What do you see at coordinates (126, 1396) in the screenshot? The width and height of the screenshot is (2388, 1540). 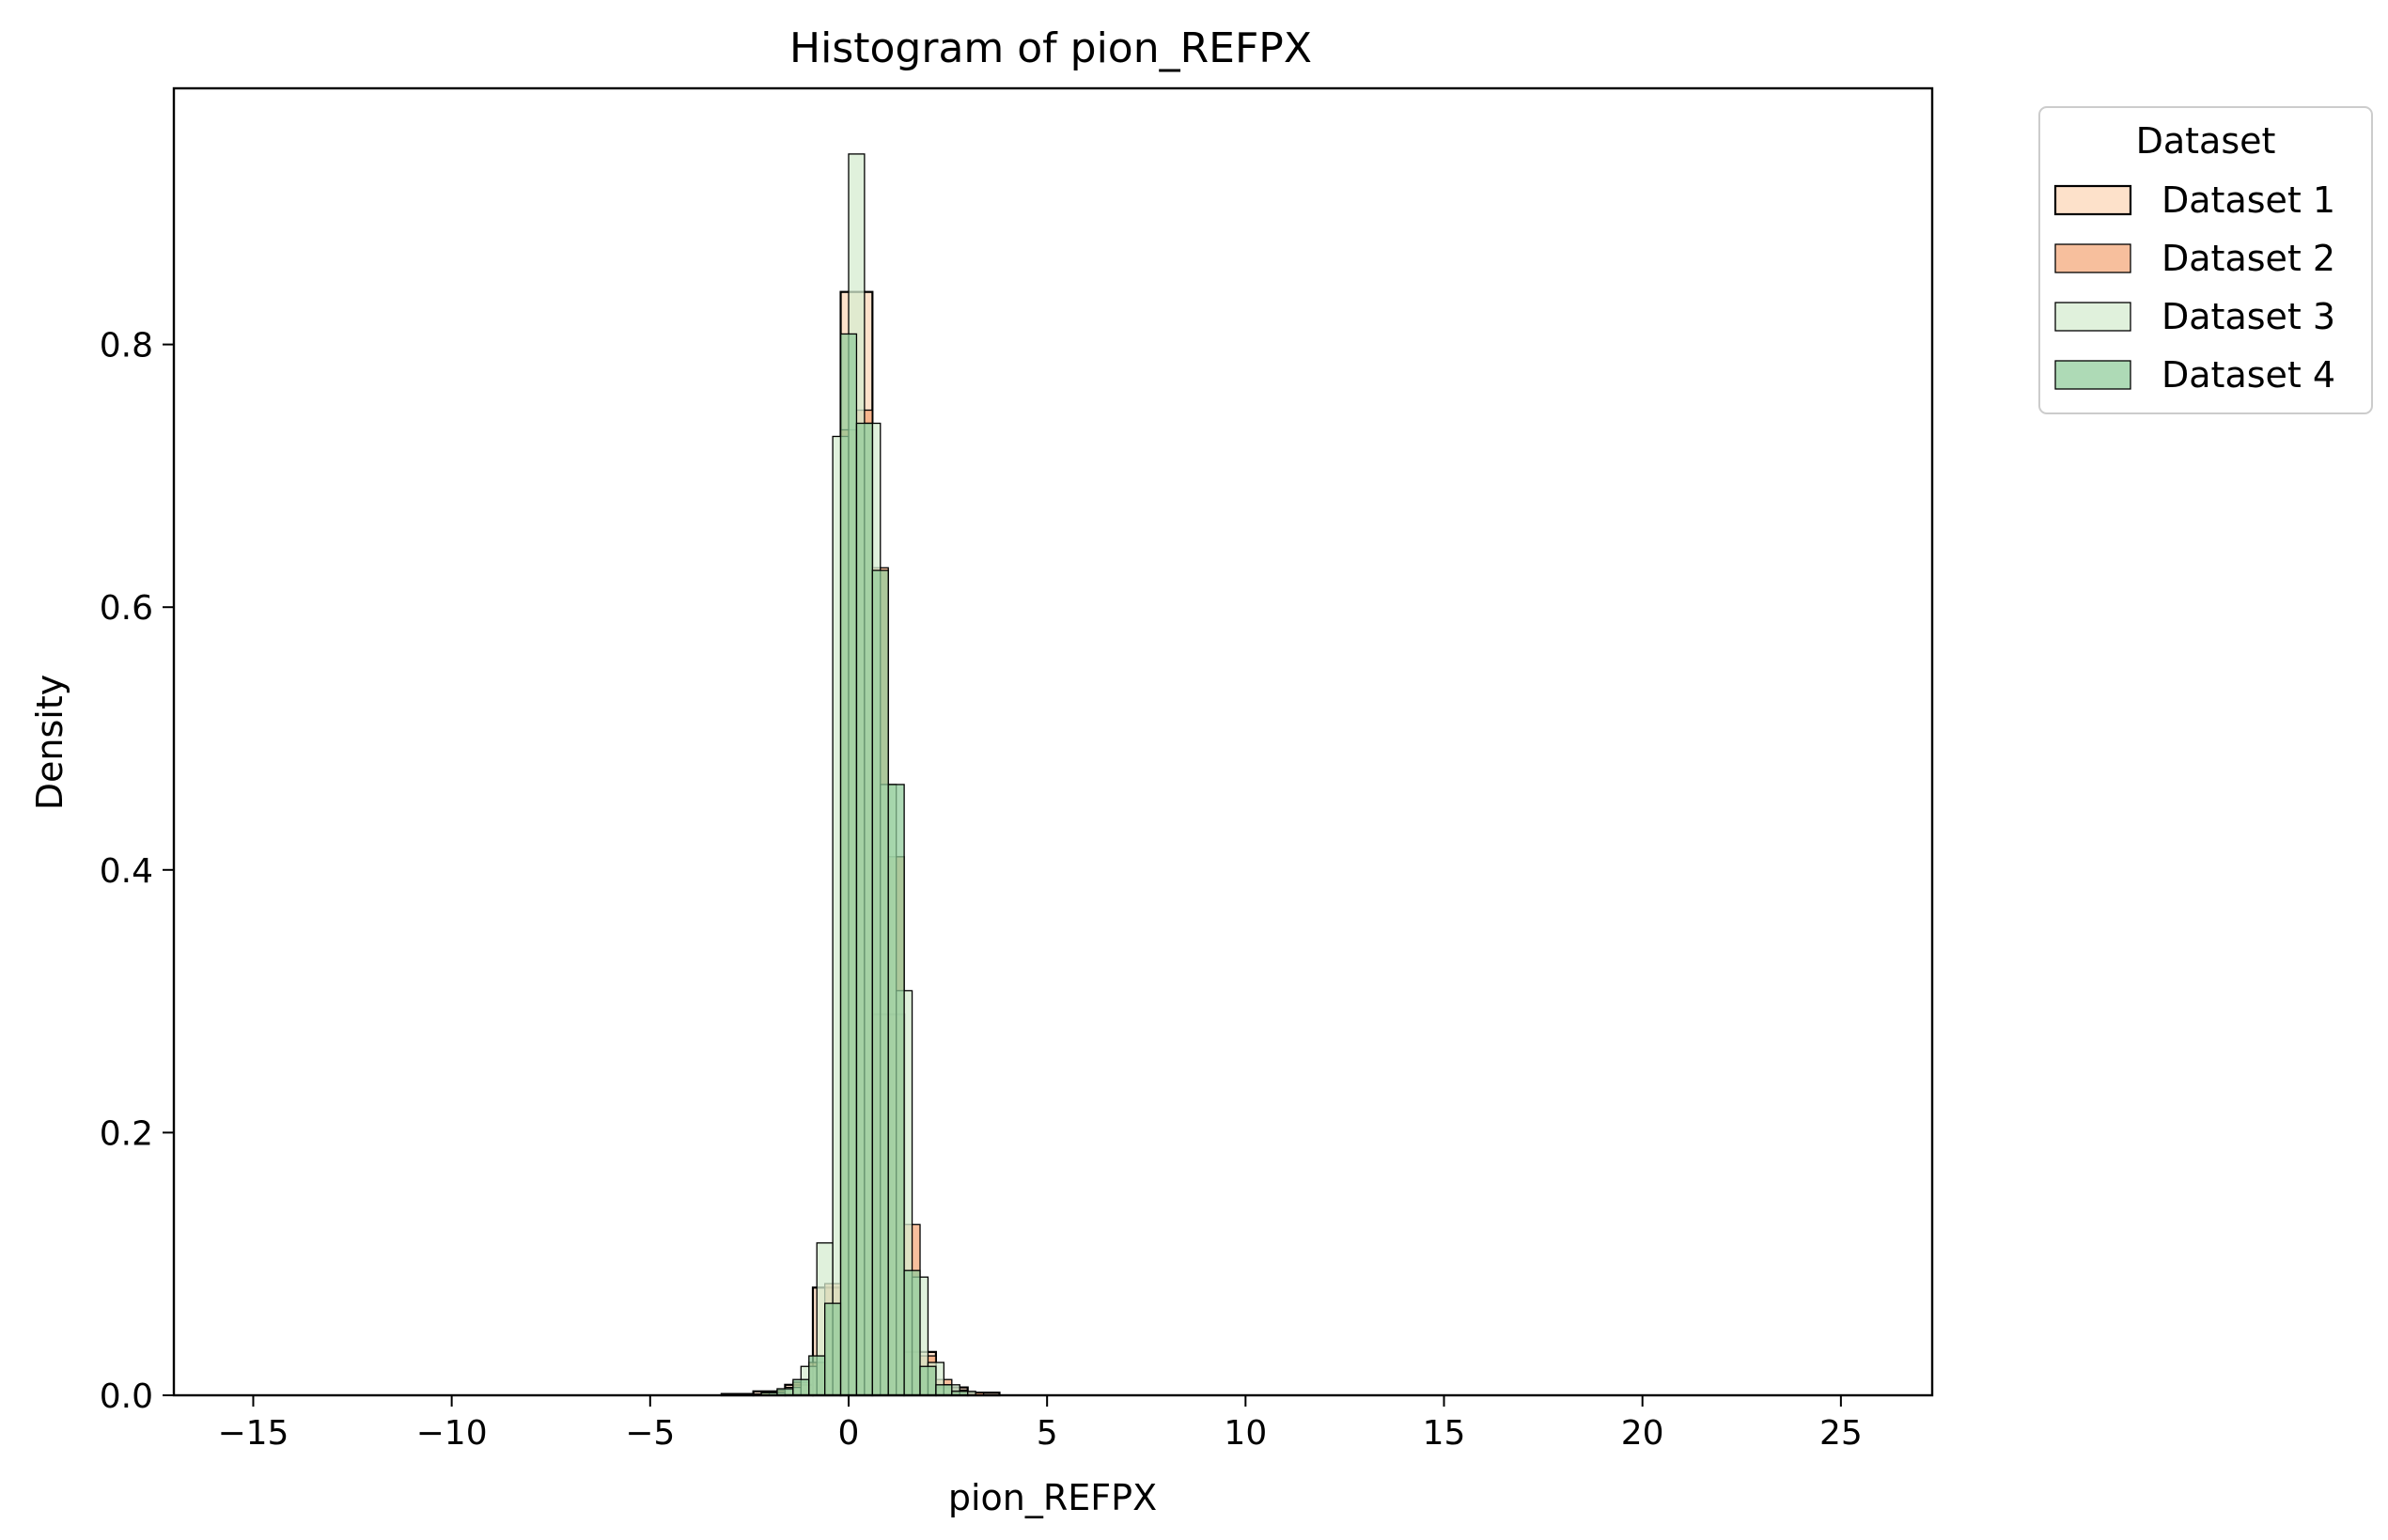 I see `y-tick-label: 0.0` at bounding box center [126, 1396].